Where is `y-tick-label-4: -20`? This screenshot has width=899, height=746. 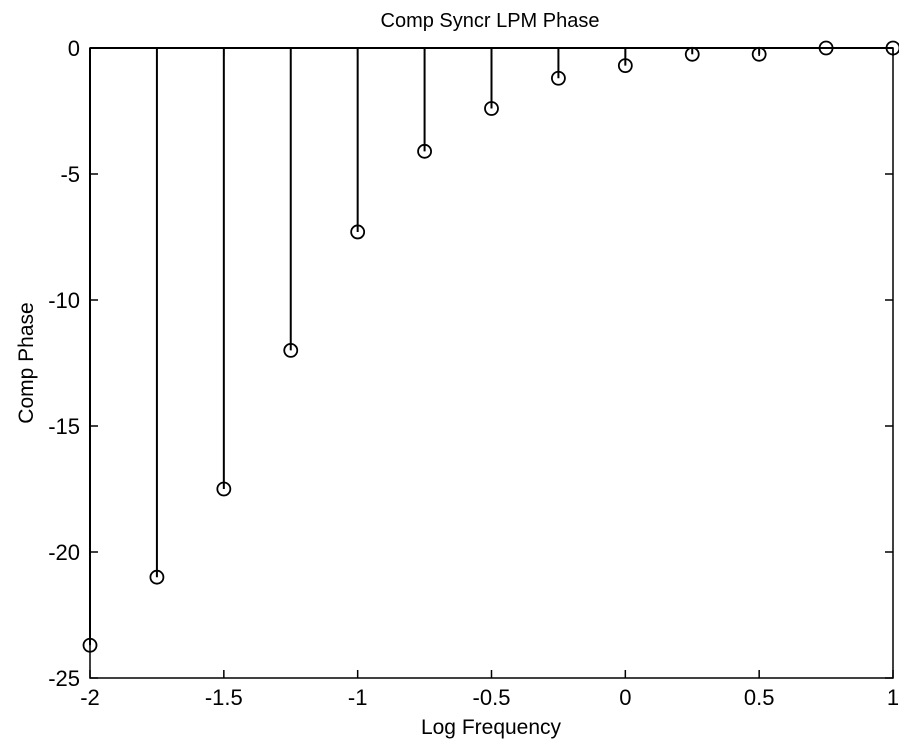
y-tick-label-4: -20 is located at coordinates (64, 552).